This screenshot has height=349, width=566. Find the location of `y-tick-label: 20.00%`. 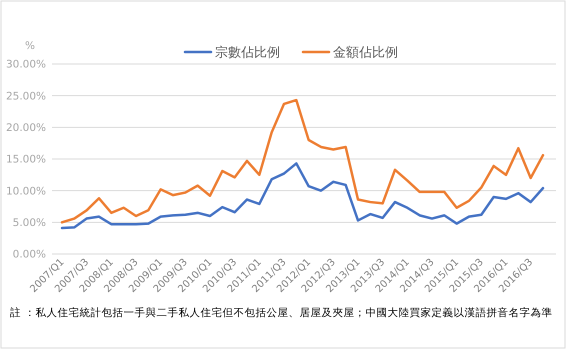

y-tick-label: 20.00% is located at coordinates (26, 128).